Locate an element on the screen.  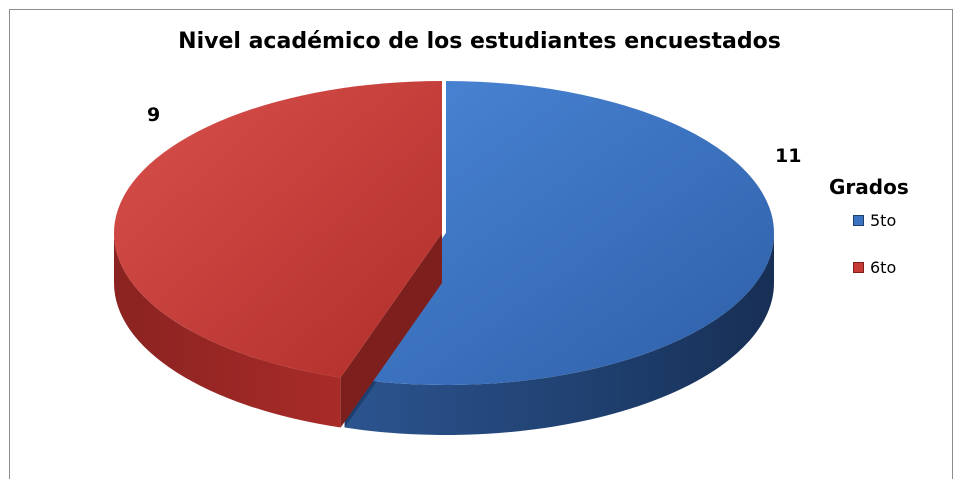
legend-item-5to: 5to is located at coordinates (874, 220).